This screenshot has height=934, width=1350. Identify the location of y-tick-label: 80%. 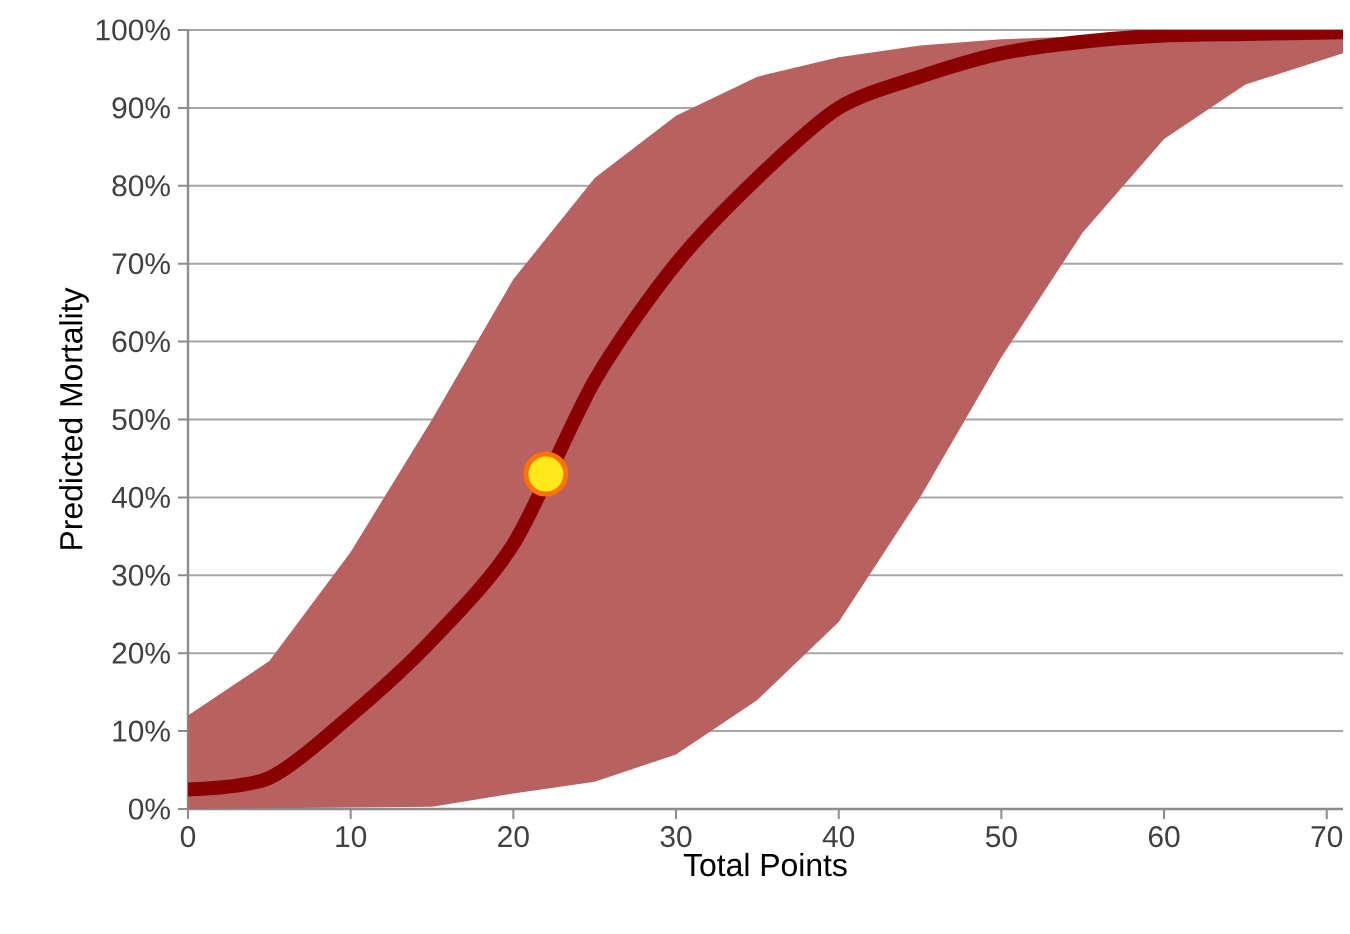
(141, 186).